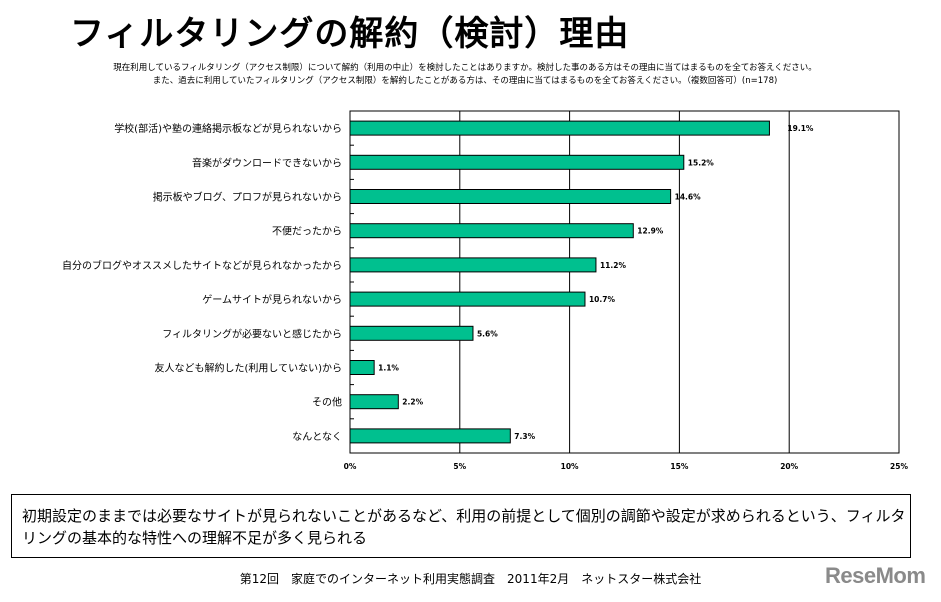 The image size is (941, 602). I want to click on slide-title: フィルタリングの解約（検討）理由, so click(350, 34).